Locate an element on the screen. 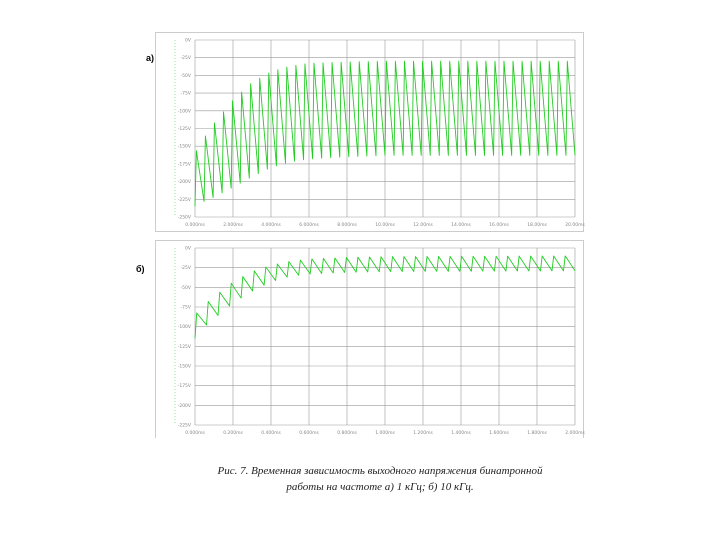  x-tick-label: 20.00ms is located at coordinates (575, 225).